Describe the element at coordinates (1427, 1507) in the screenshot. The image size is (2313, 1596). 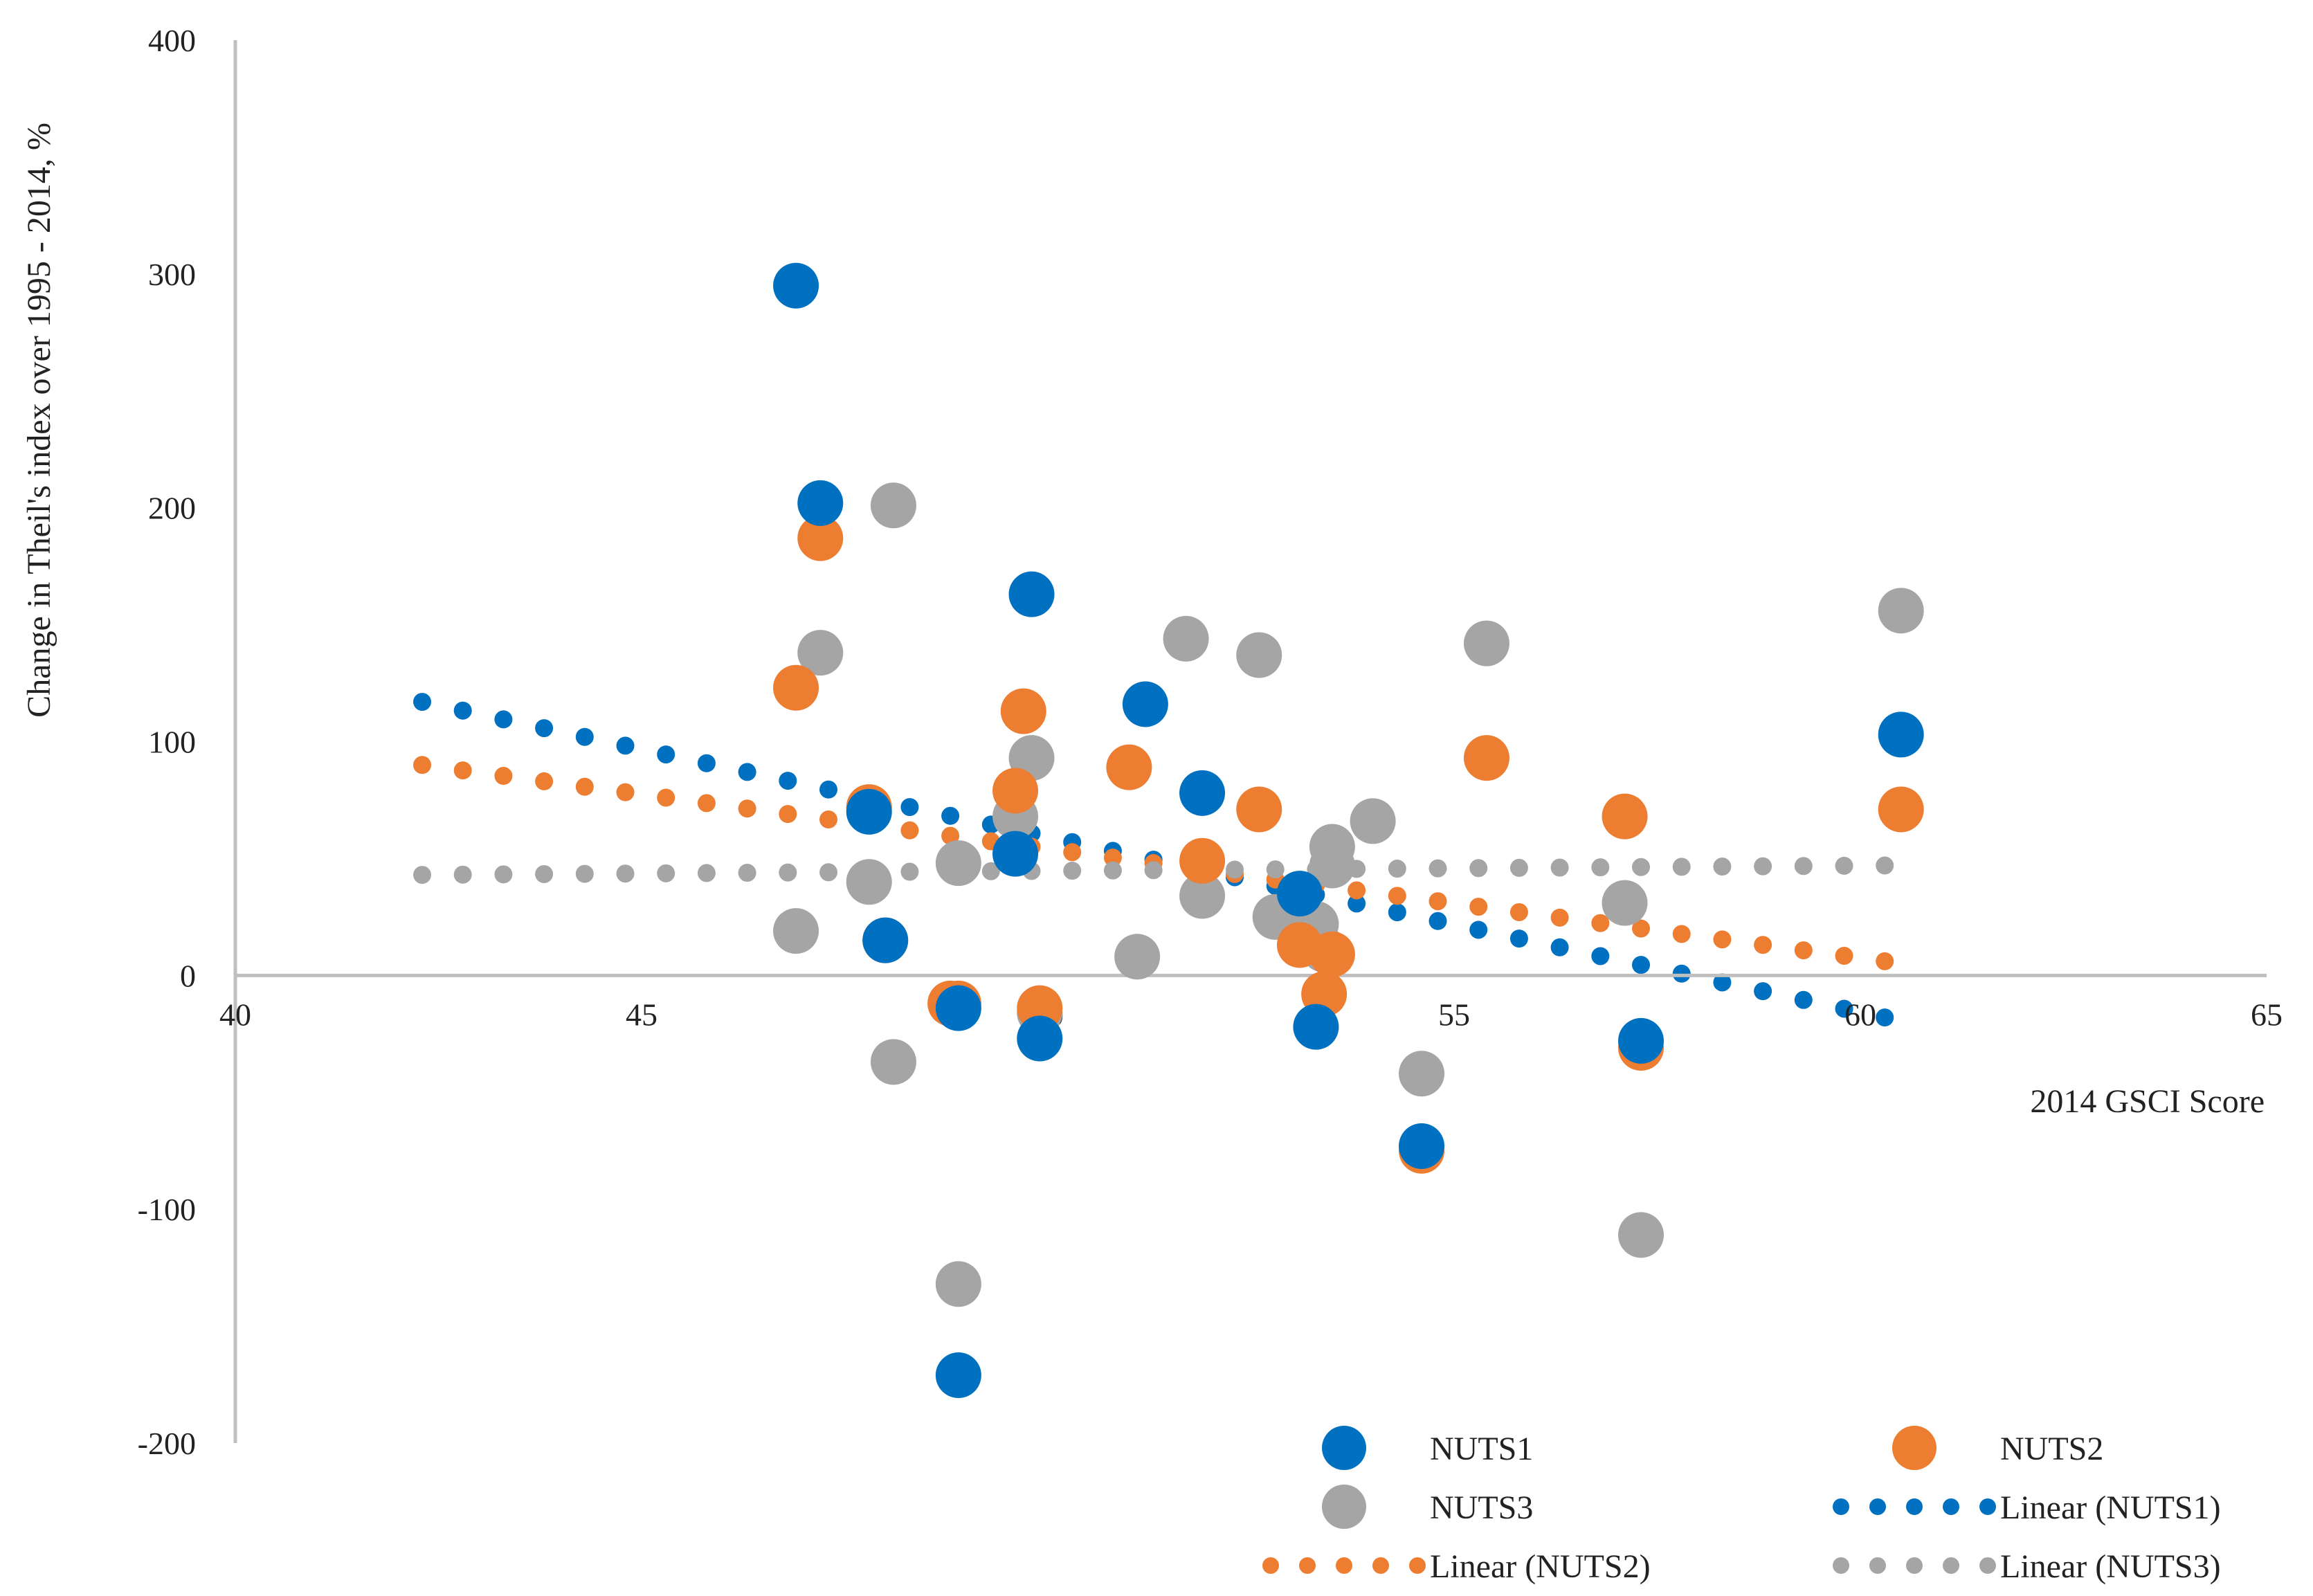
I see `legend-item: NUTS3` at that location.